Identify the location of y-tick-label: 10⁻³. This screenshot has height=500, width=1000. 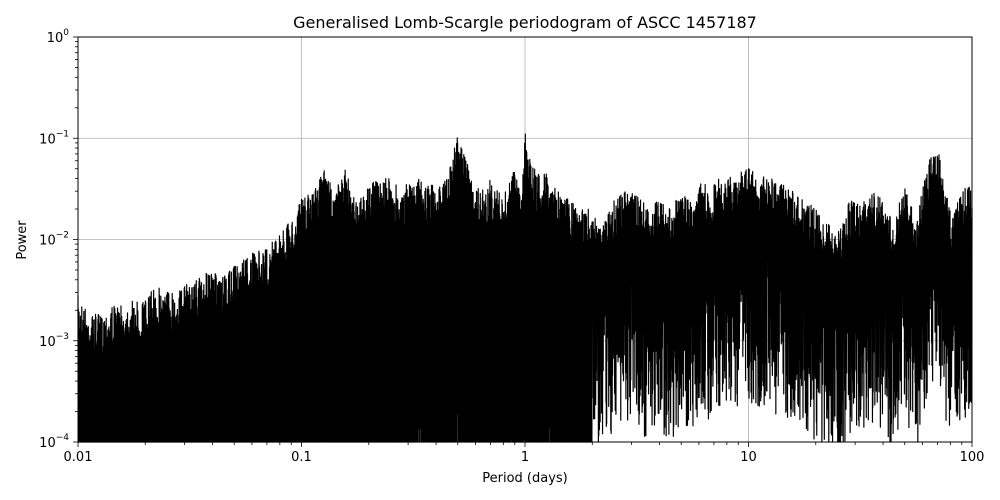
(54, 341).